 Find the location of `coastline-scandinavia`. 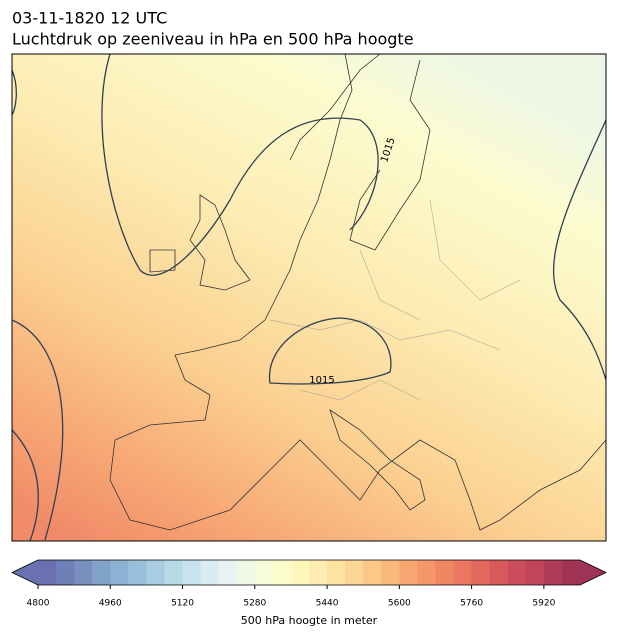

coastline-scandinavia is located at coordinates (360, 152).